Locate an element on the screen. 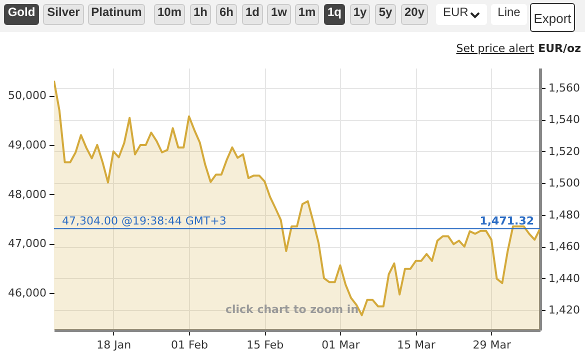 This screenshot has height=357, width=585. text: Silver is located at coordinates (63, 14).